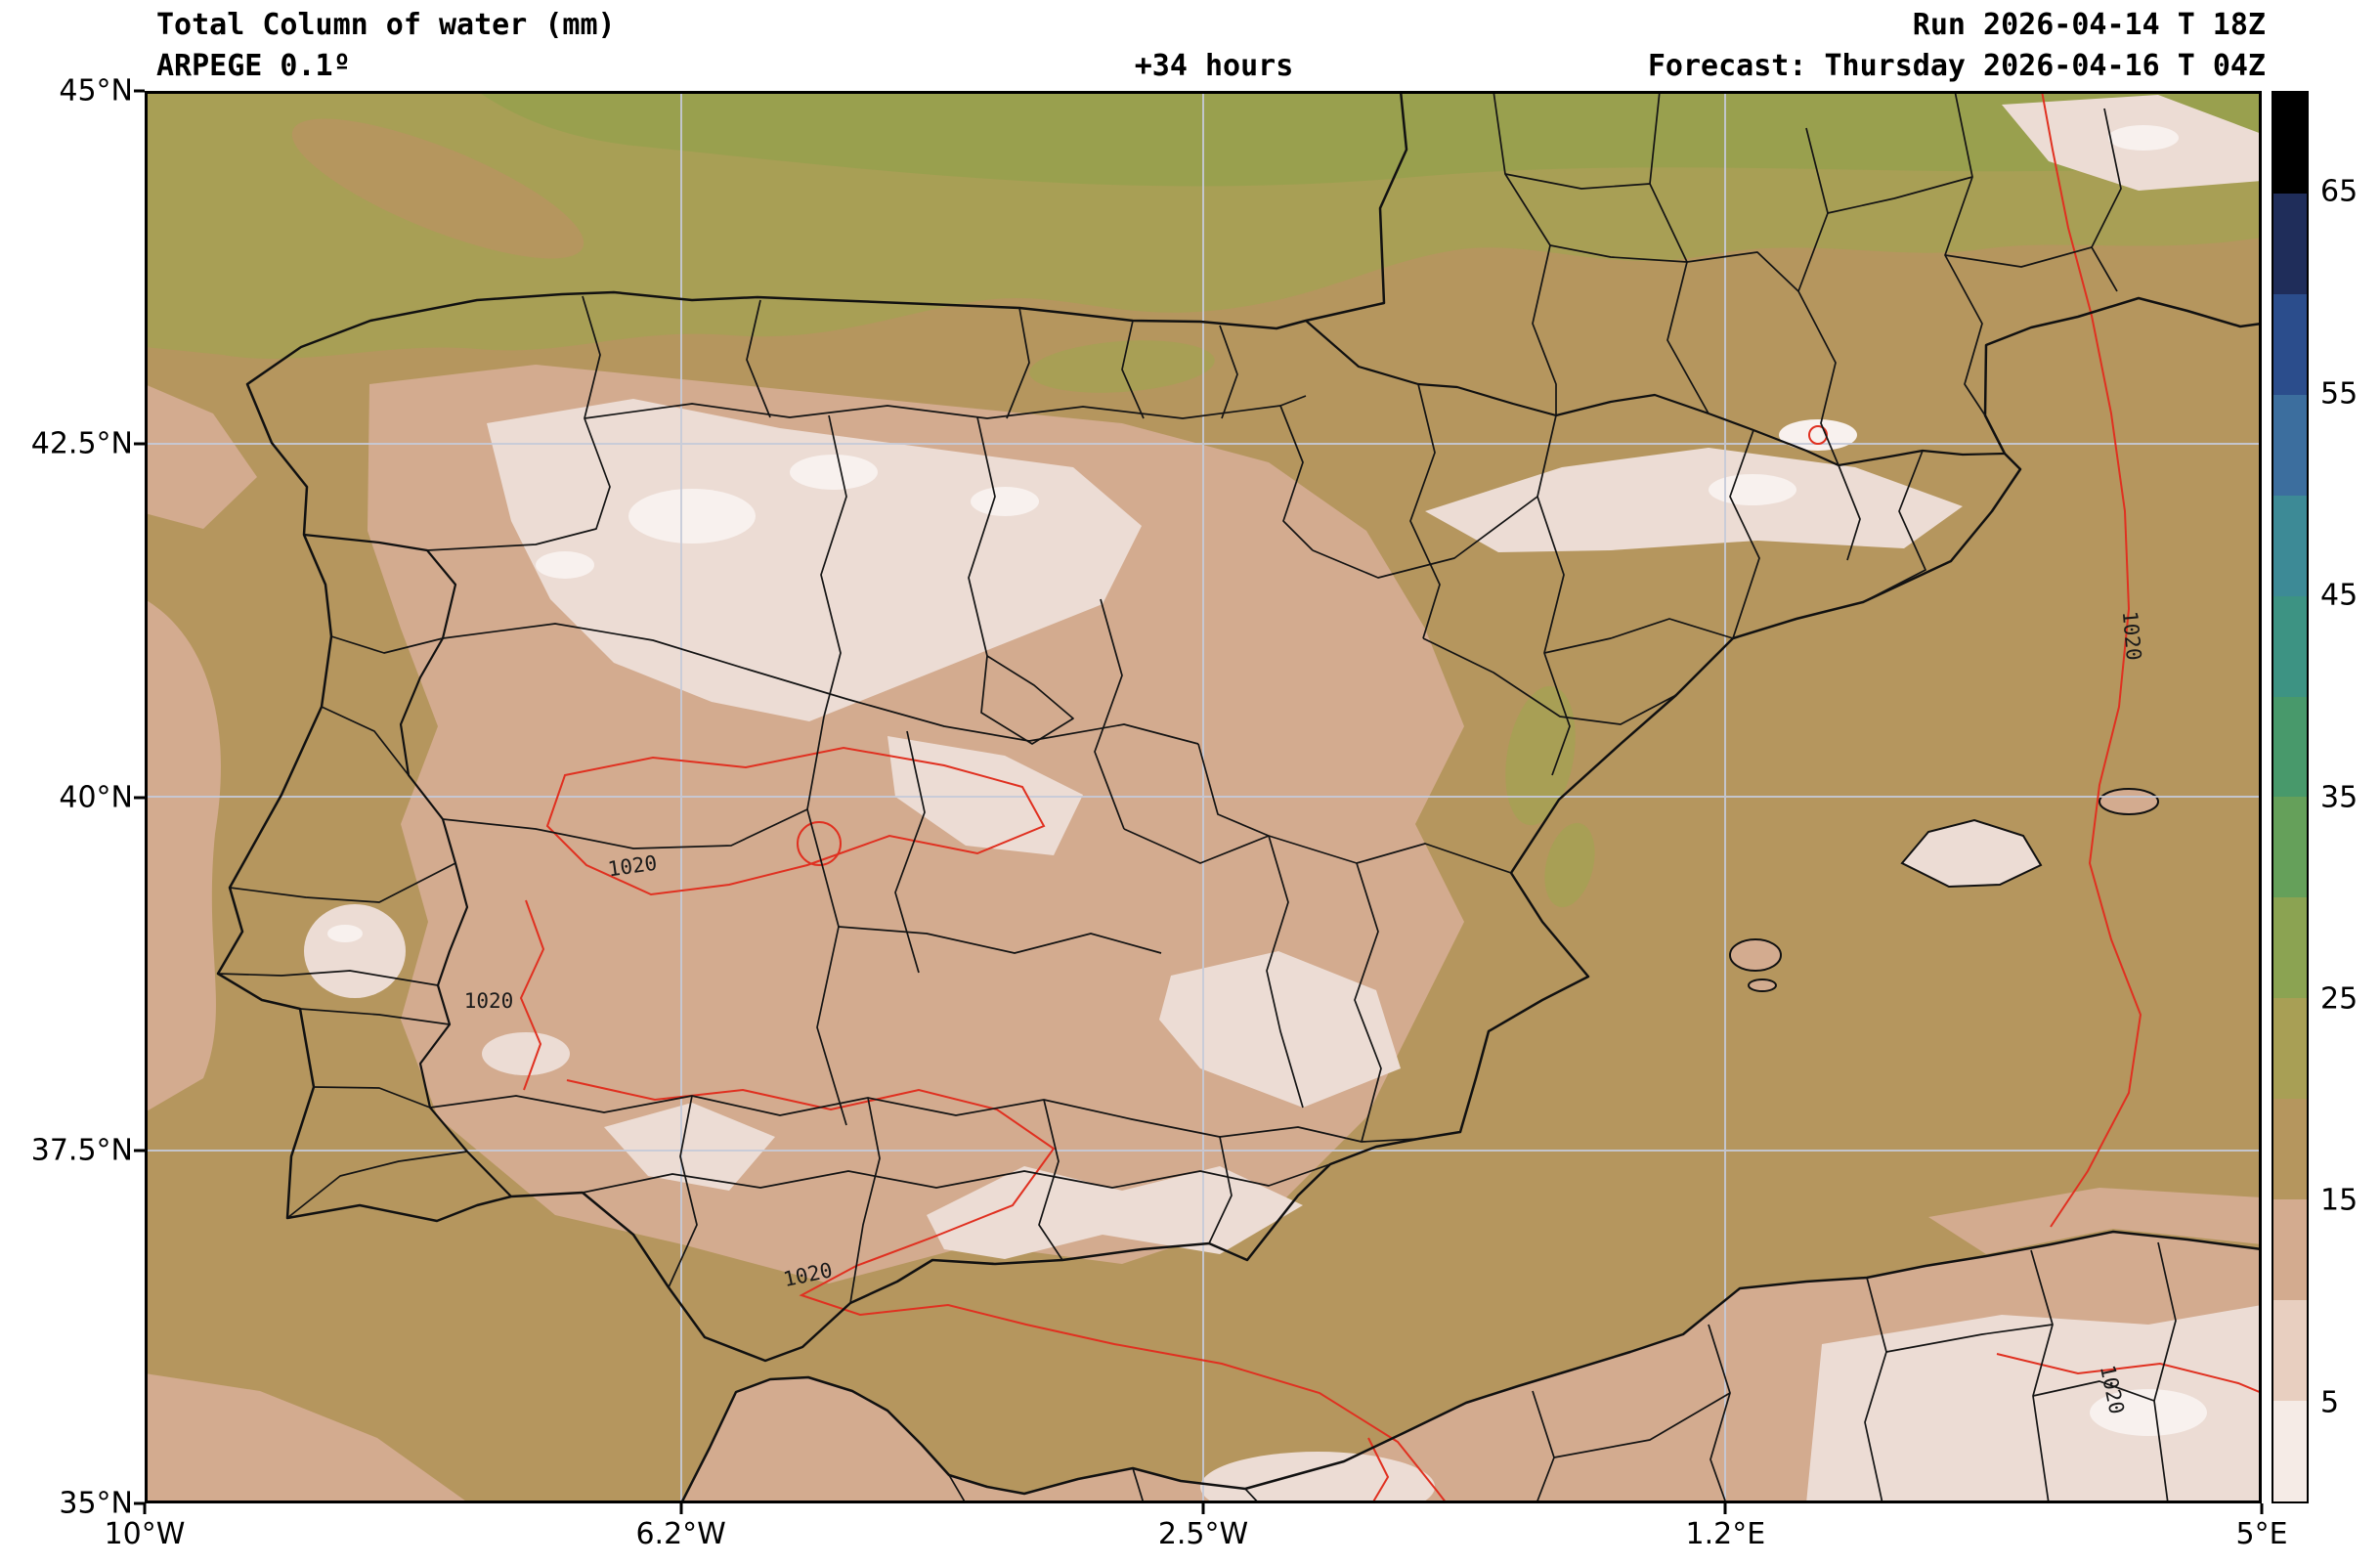 The height and width of the screenshot is (1566, 2380). I want to click on mallorca-island, so click(1971, 853).